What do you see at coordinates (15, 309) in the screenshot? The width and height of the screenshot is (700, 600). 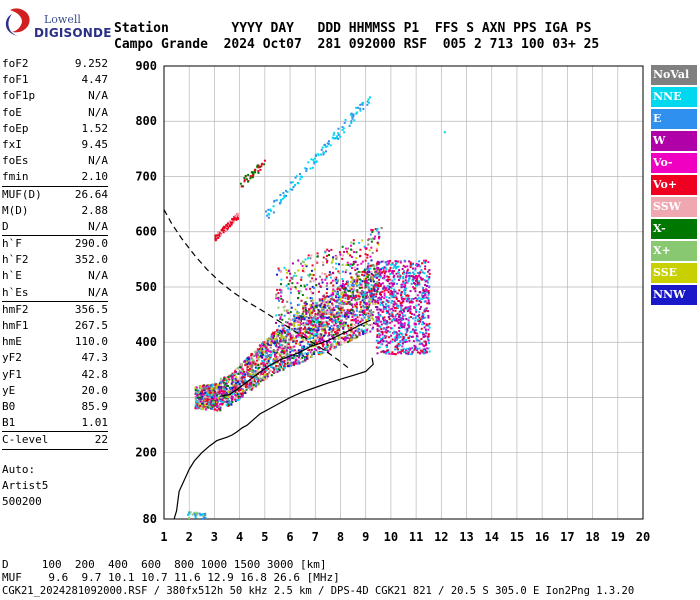 I see `param-label: hmF2` at bounding box center [15, 309].